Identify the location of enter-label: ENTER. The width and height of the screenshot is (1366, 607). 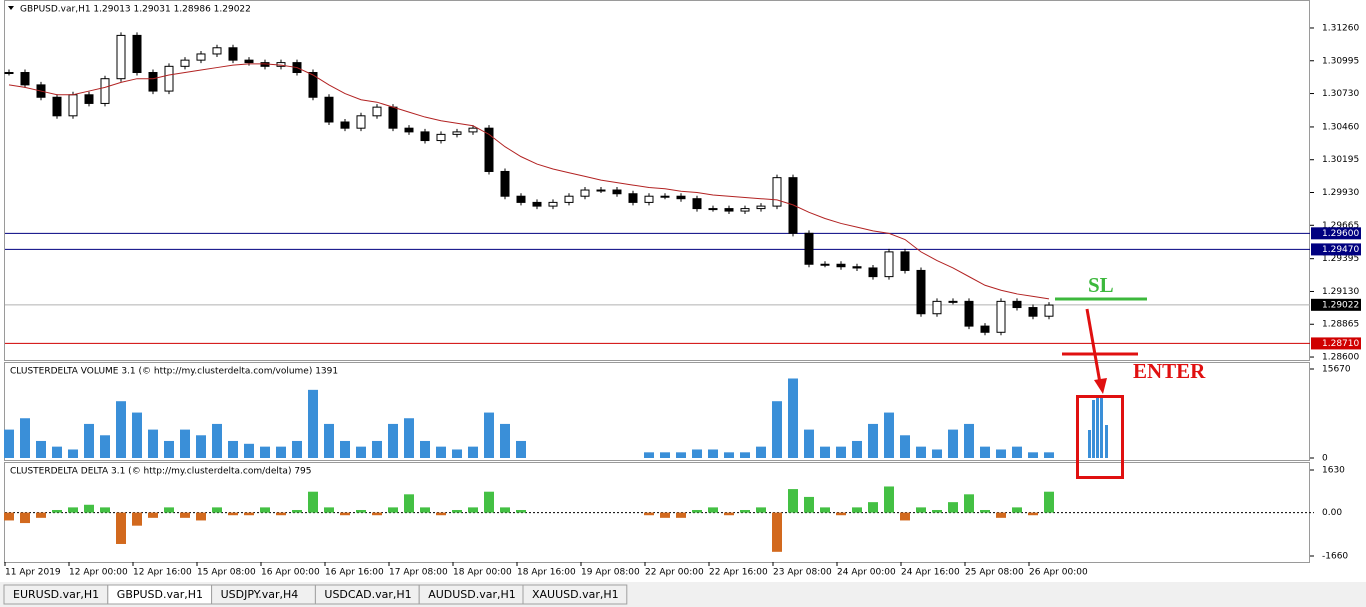
(1169, 371).